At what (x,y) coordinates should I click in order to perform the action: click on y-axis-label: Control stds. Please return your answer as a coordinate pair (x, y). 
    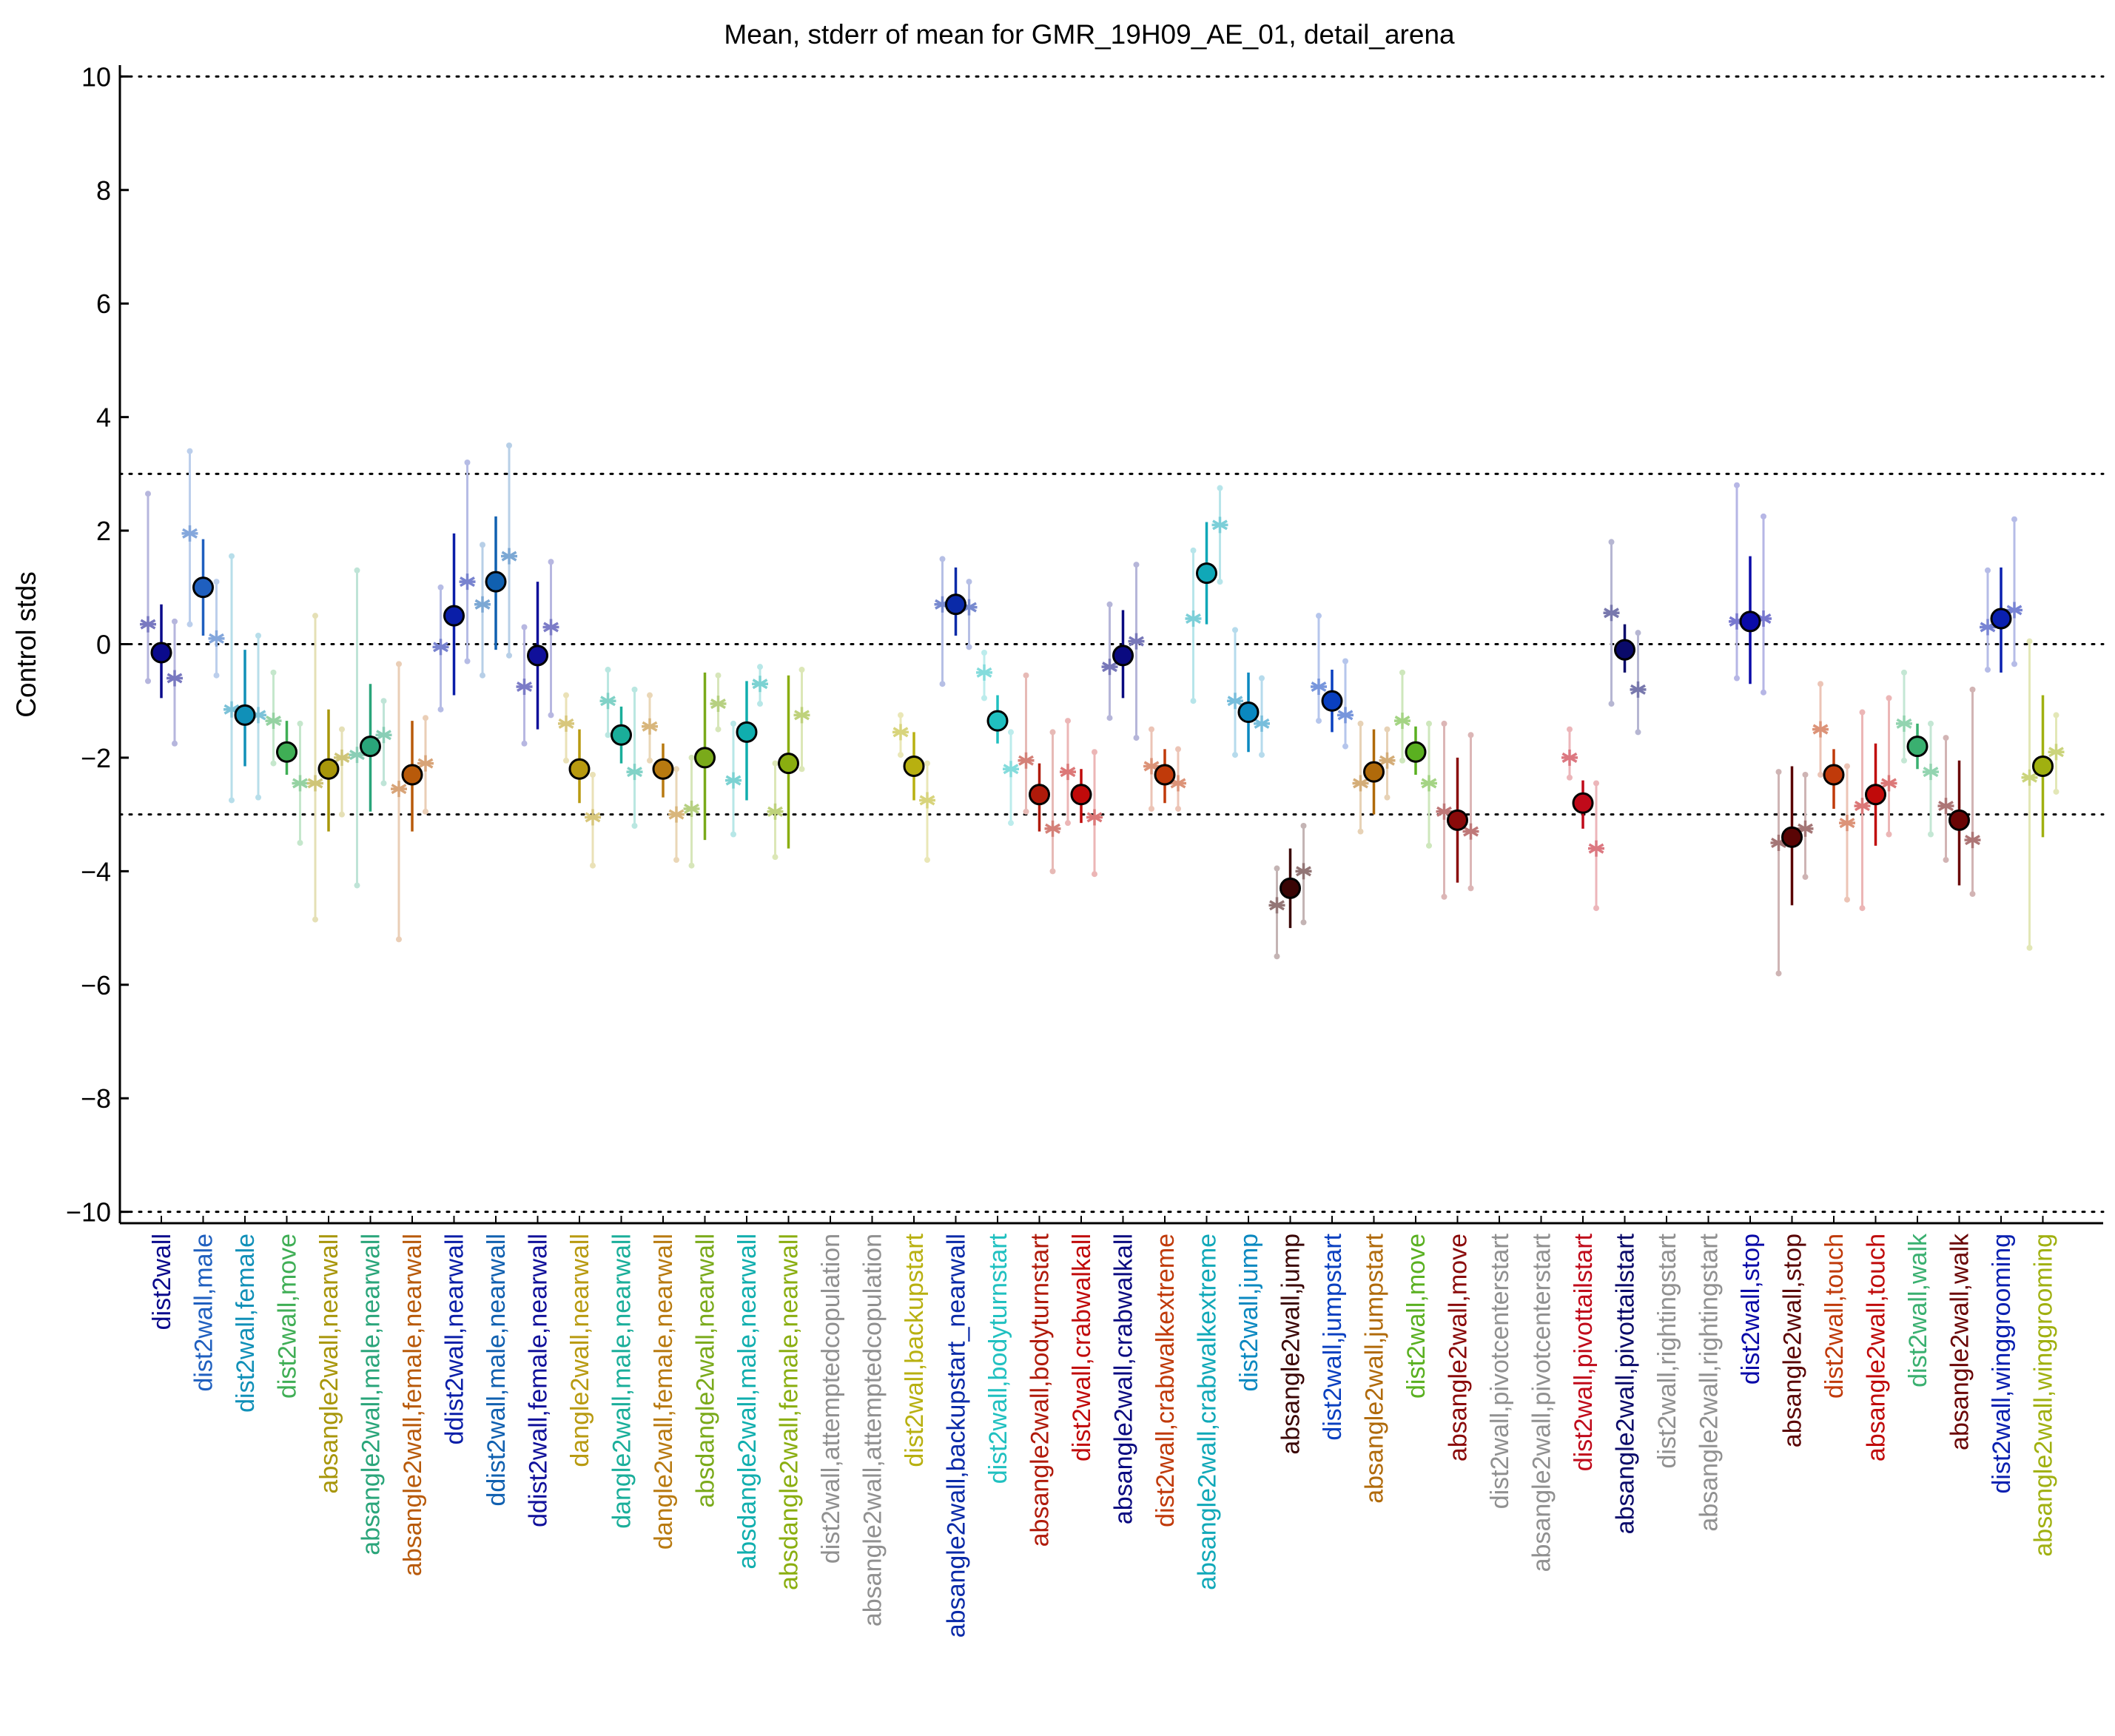
    Looking at the image, I should click on (26, 644).